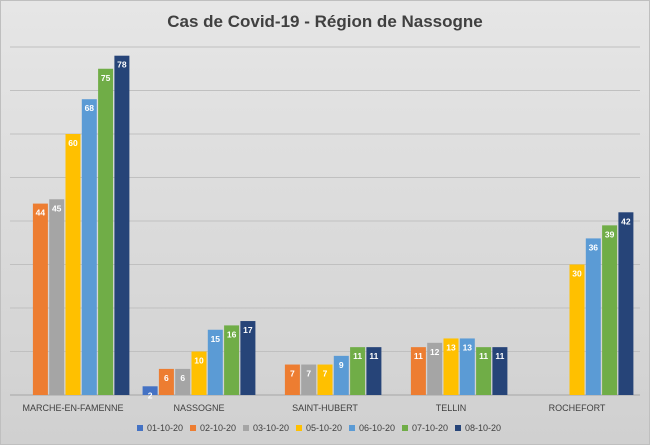  What do you see at coordinates (248, 330) in the screenshot?
I see `data-label: 17` at bounding box center [248, 330].